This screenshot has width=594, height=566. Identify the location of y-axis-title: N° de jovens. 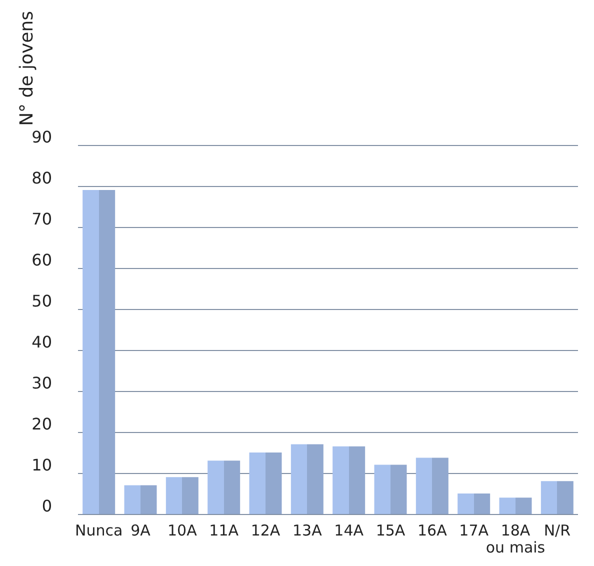
(27, 68).